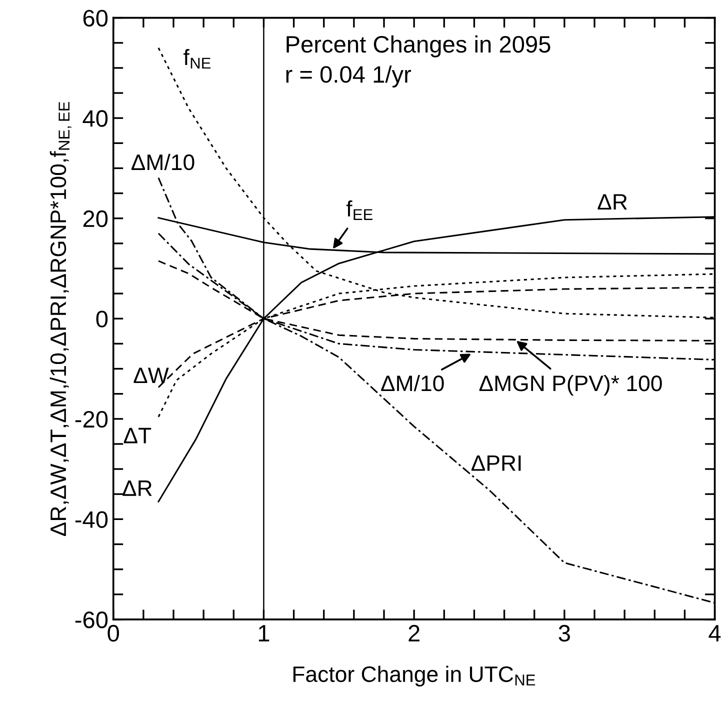 This screenshot has height=712, width=722. I want to click on text: Percent Changes in 2095, so click(418, 46).